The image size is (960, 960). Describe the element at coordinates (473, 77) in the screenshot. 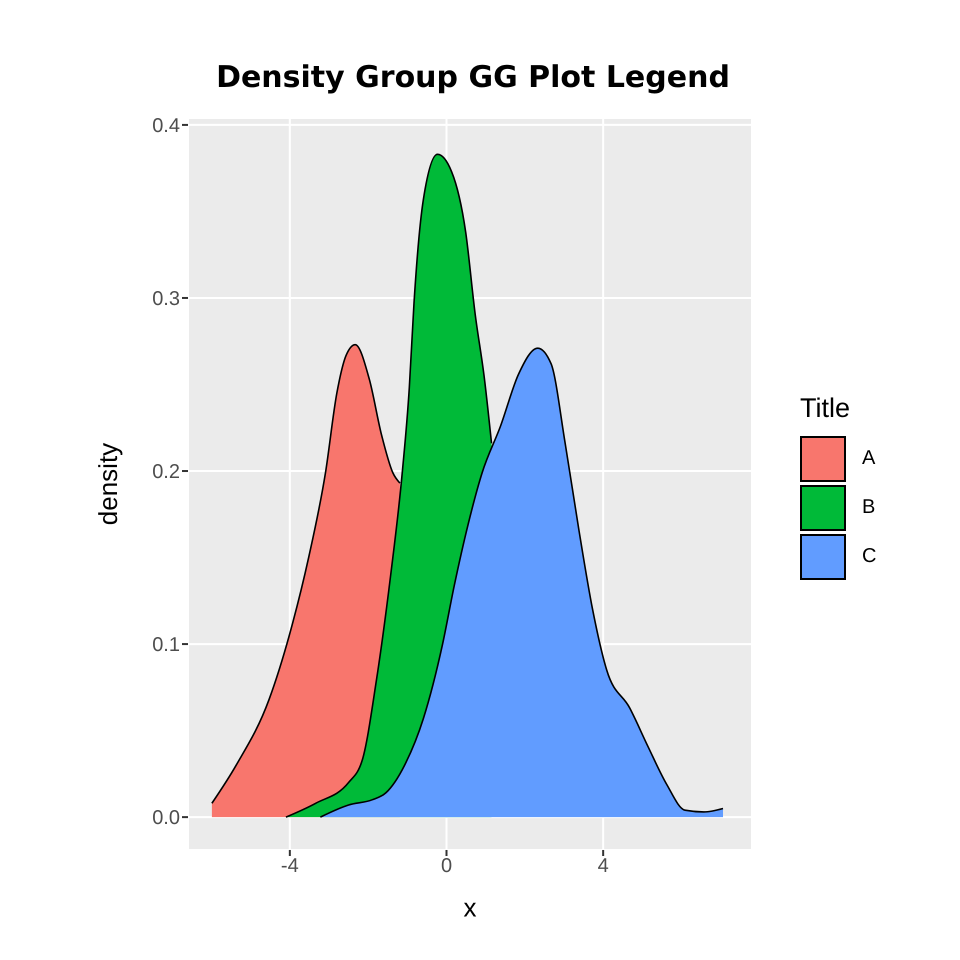

I see `chart-title: Density Group GG Plot Legend` at that location.